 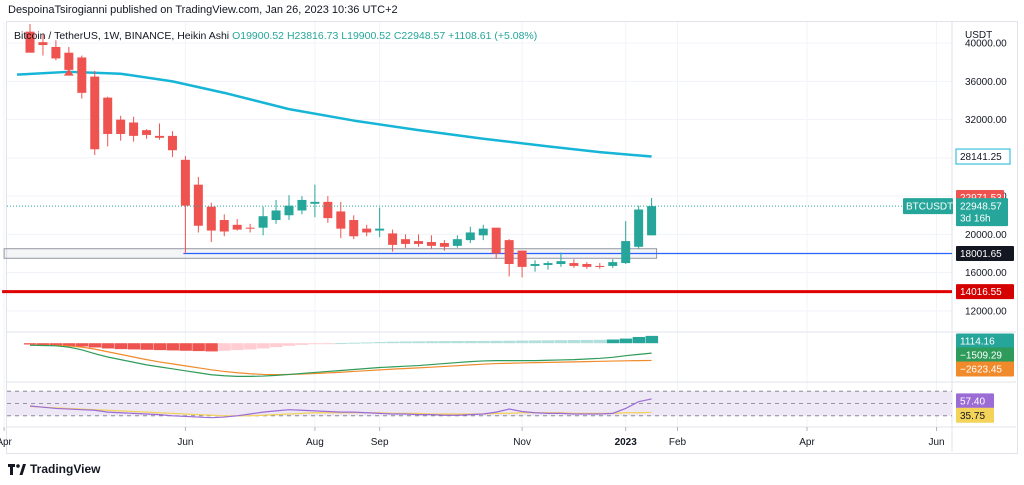 I want to click on time-axis: Apr Jun Aug Sep Nov 2023 Feb Apr Jun, so click(x=472, y=437).